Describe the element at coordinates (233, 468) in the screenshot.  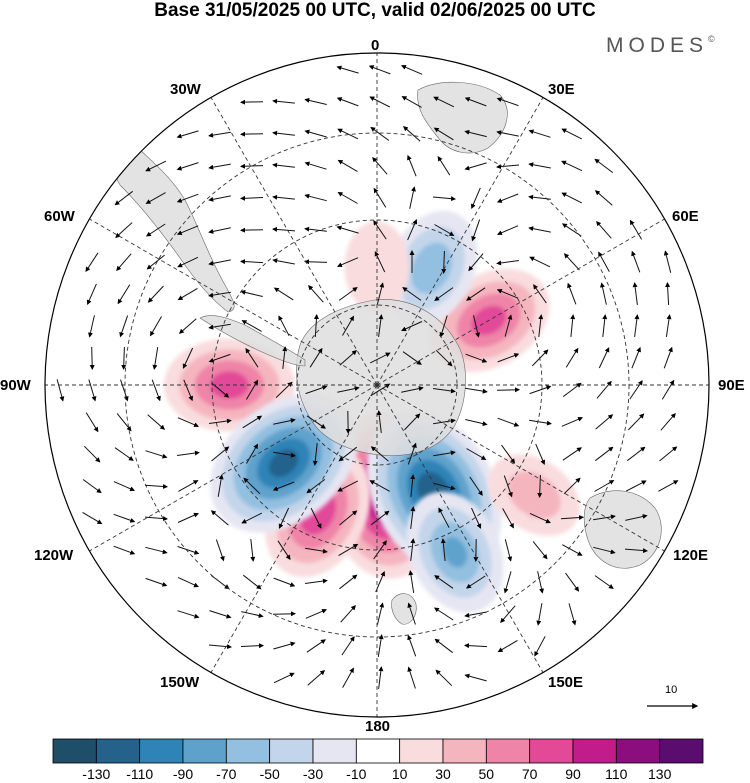
I see `meridian-line` at that location.